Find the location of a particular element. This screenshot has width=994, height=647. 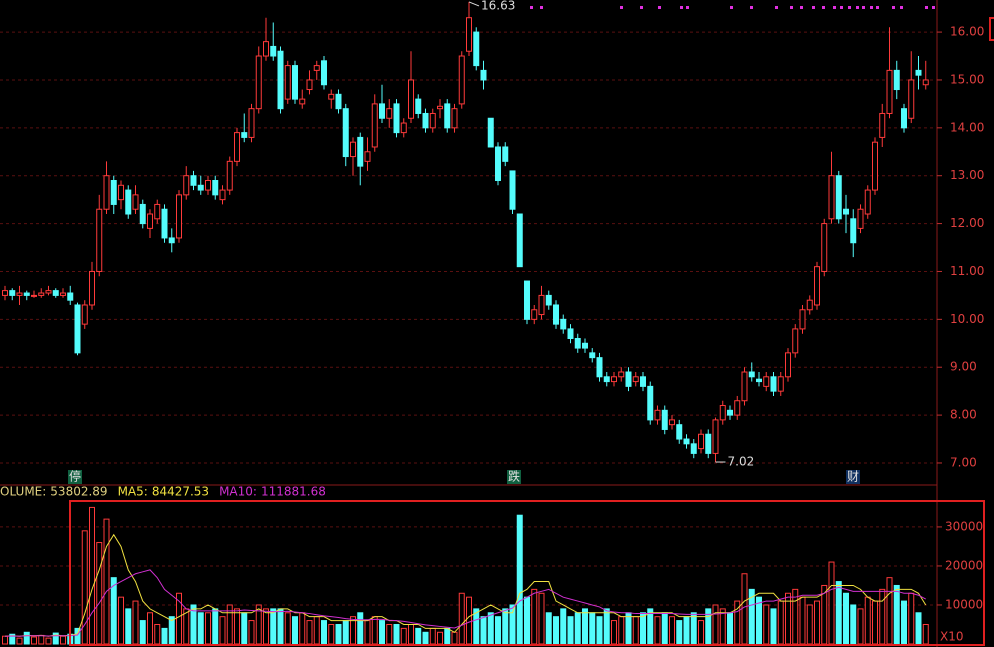

legend-value: 111881.68 is located at coordinates (293, 492).